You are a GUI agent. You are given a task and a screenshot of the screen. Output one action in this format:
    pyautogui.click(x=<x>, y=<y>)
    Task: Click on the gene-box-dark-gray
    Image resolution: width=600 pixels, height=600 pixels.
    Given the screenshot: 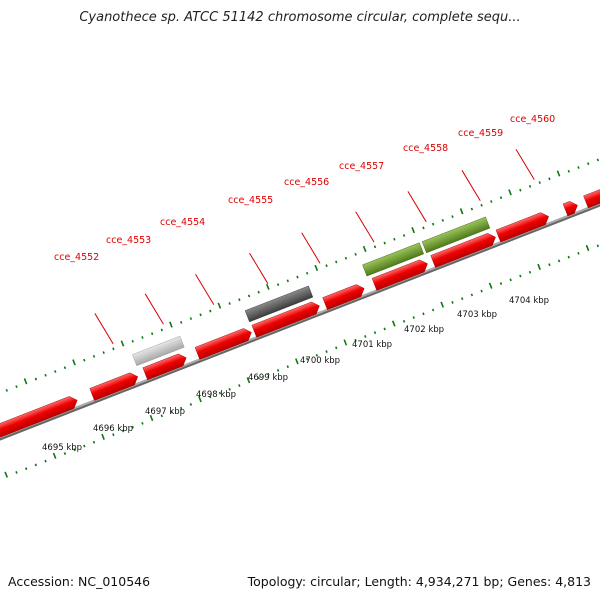 What is the action you would take?
    pyautogui.click(x=279, y=304)
    